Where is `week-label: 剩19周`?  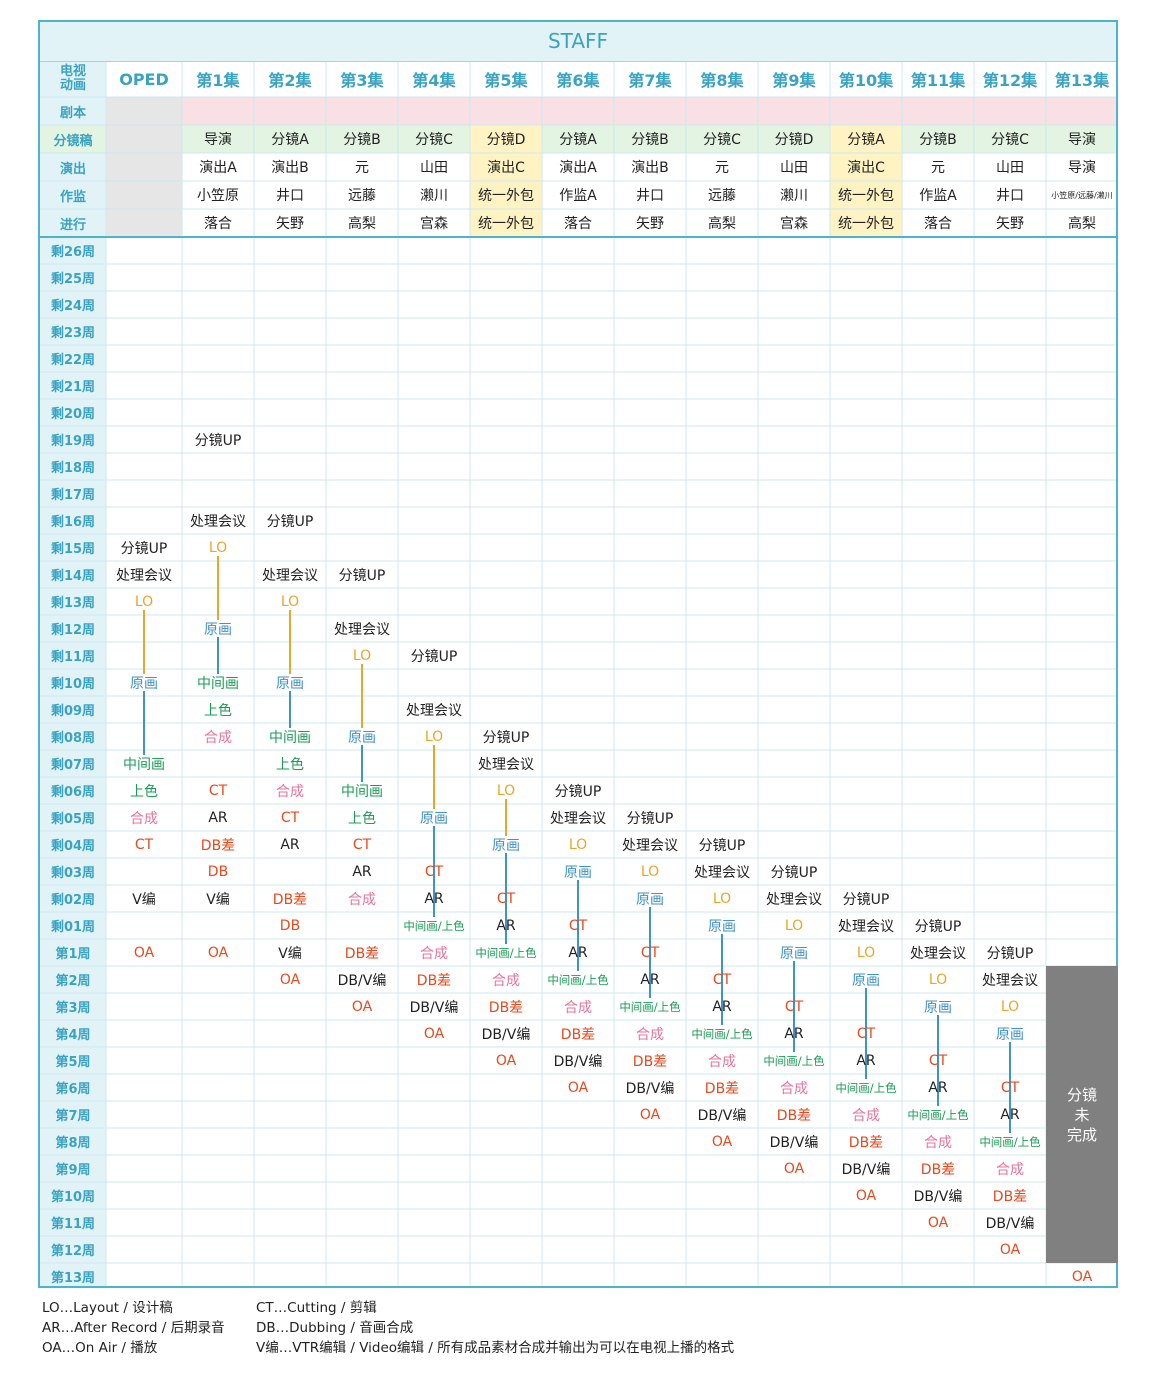
week-label: 剩19周 is located at coordinates (73, 441).